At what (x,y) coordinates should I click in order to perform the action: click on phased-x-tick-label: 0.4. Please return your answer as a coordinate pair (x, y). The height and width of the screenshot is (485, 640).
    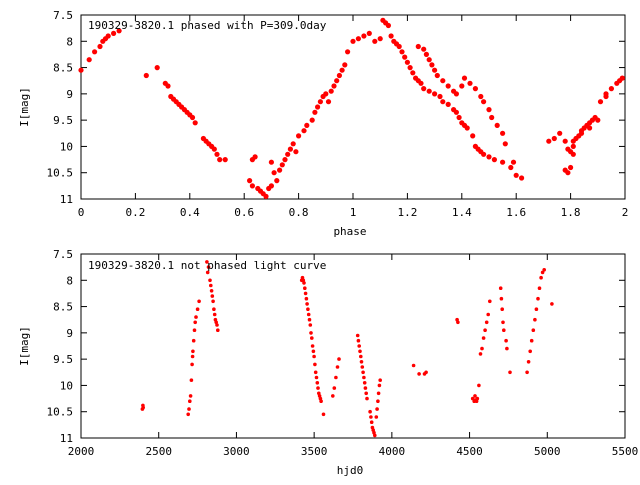
    Looking at the image, I should click on (190, 212).